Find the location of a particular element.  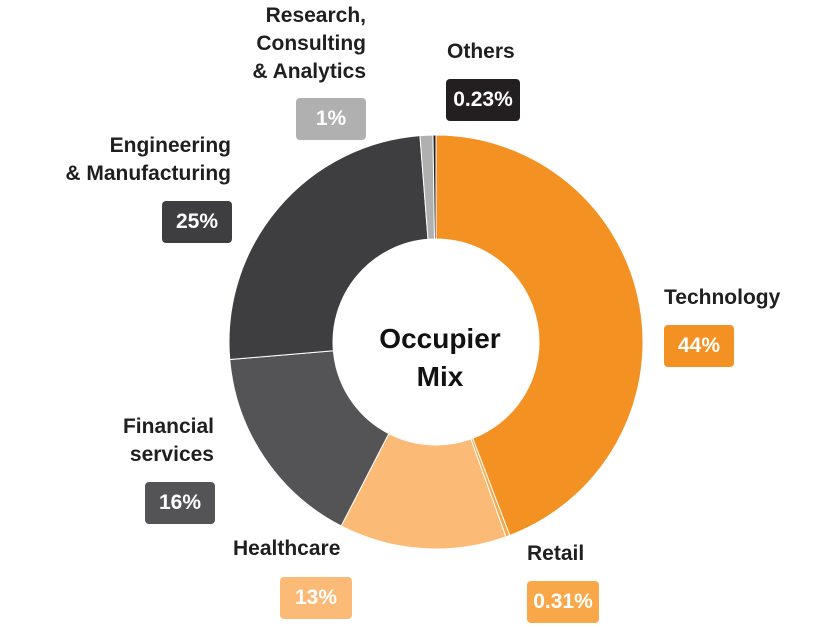

label-others: Others is located at coordinates (481, 51).